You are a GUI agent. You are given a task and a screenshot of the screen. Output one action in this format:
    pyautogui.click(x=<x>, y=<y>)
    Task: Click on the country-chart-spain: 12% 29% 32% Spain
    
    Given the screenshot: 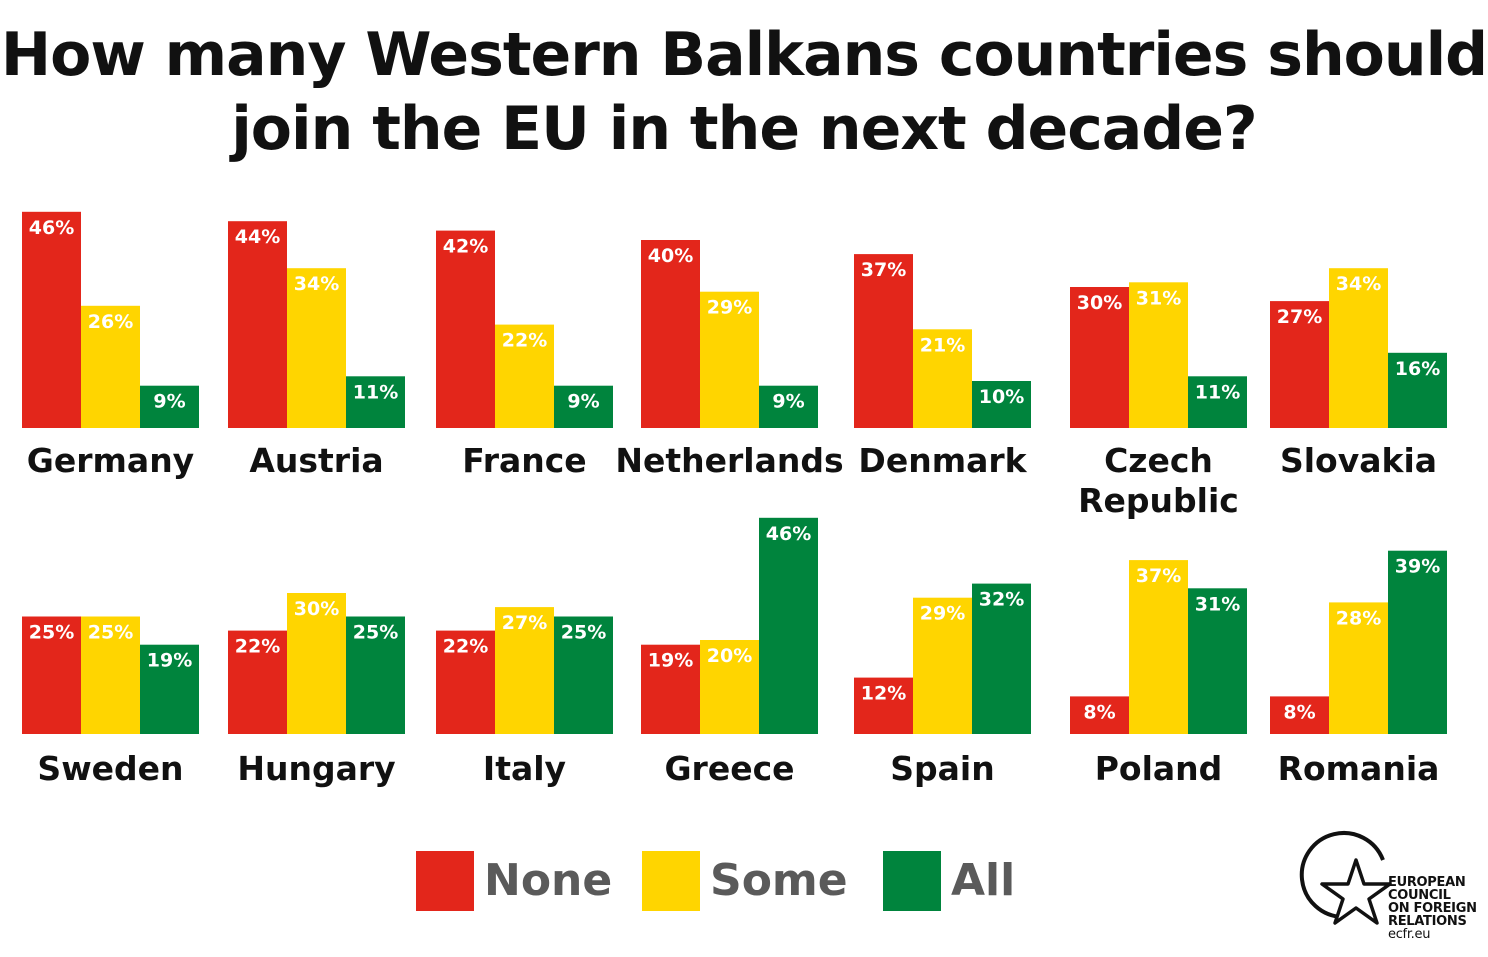 What is the action you would take?
    pyautogui.click(x=942, y=685)
    